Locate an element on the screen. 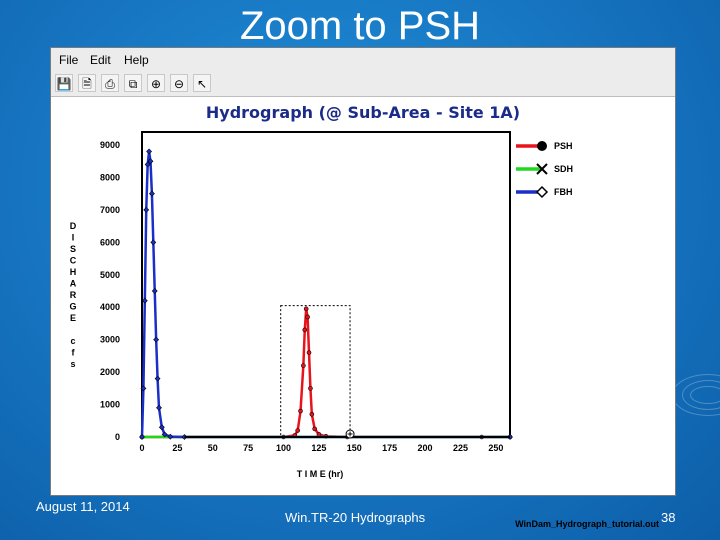 This screenshot has width=720, height=540. output-file-name: WinDam_Hydrograph_tutorial.out is located at coordinates (587, 524).